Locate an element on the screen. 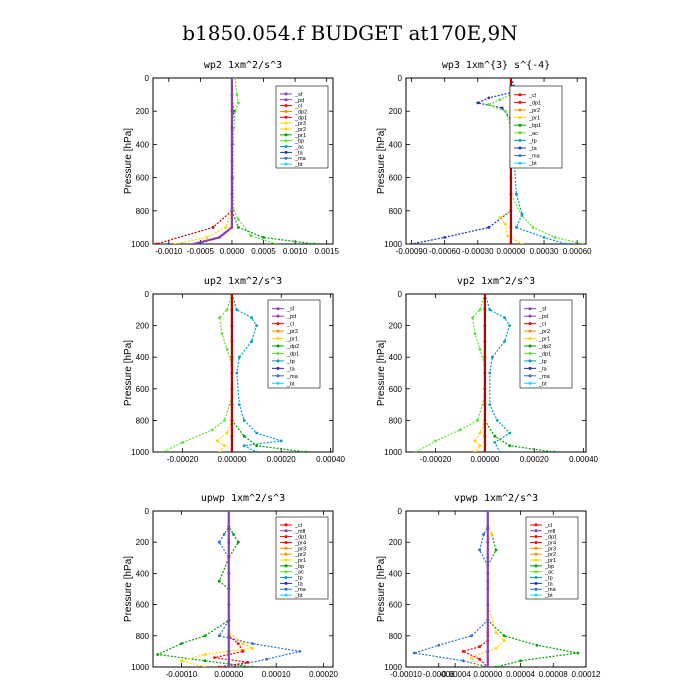 This screenshot has width=700, height=700. legend-label: _bt is located at coordinates (548, 596).